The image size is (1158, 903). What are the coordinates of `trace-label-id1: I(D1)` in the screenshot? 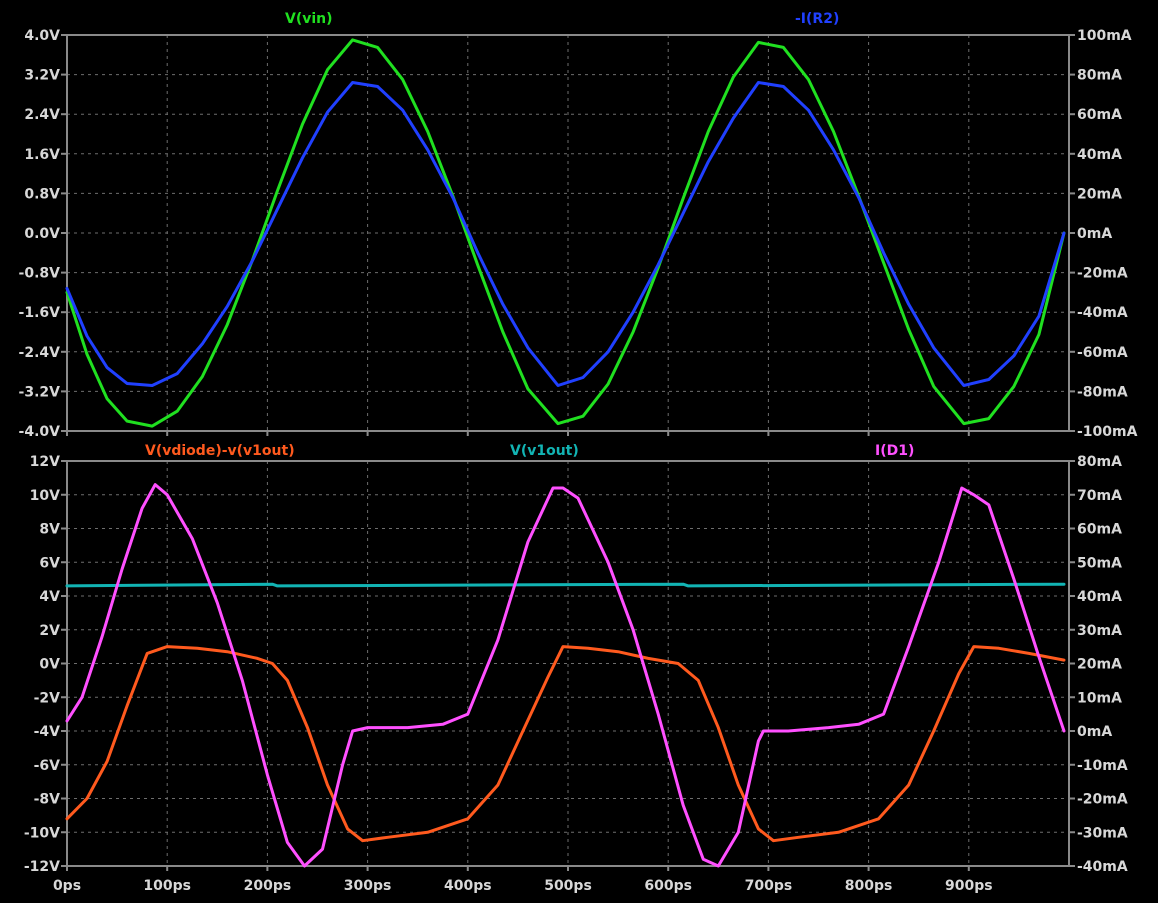 It's located at (894, 451).